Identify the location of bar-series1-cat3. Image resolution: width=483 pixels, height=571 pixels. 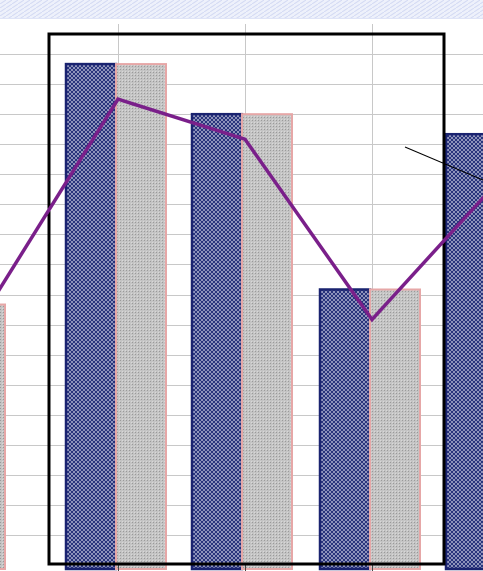
(217, 341).